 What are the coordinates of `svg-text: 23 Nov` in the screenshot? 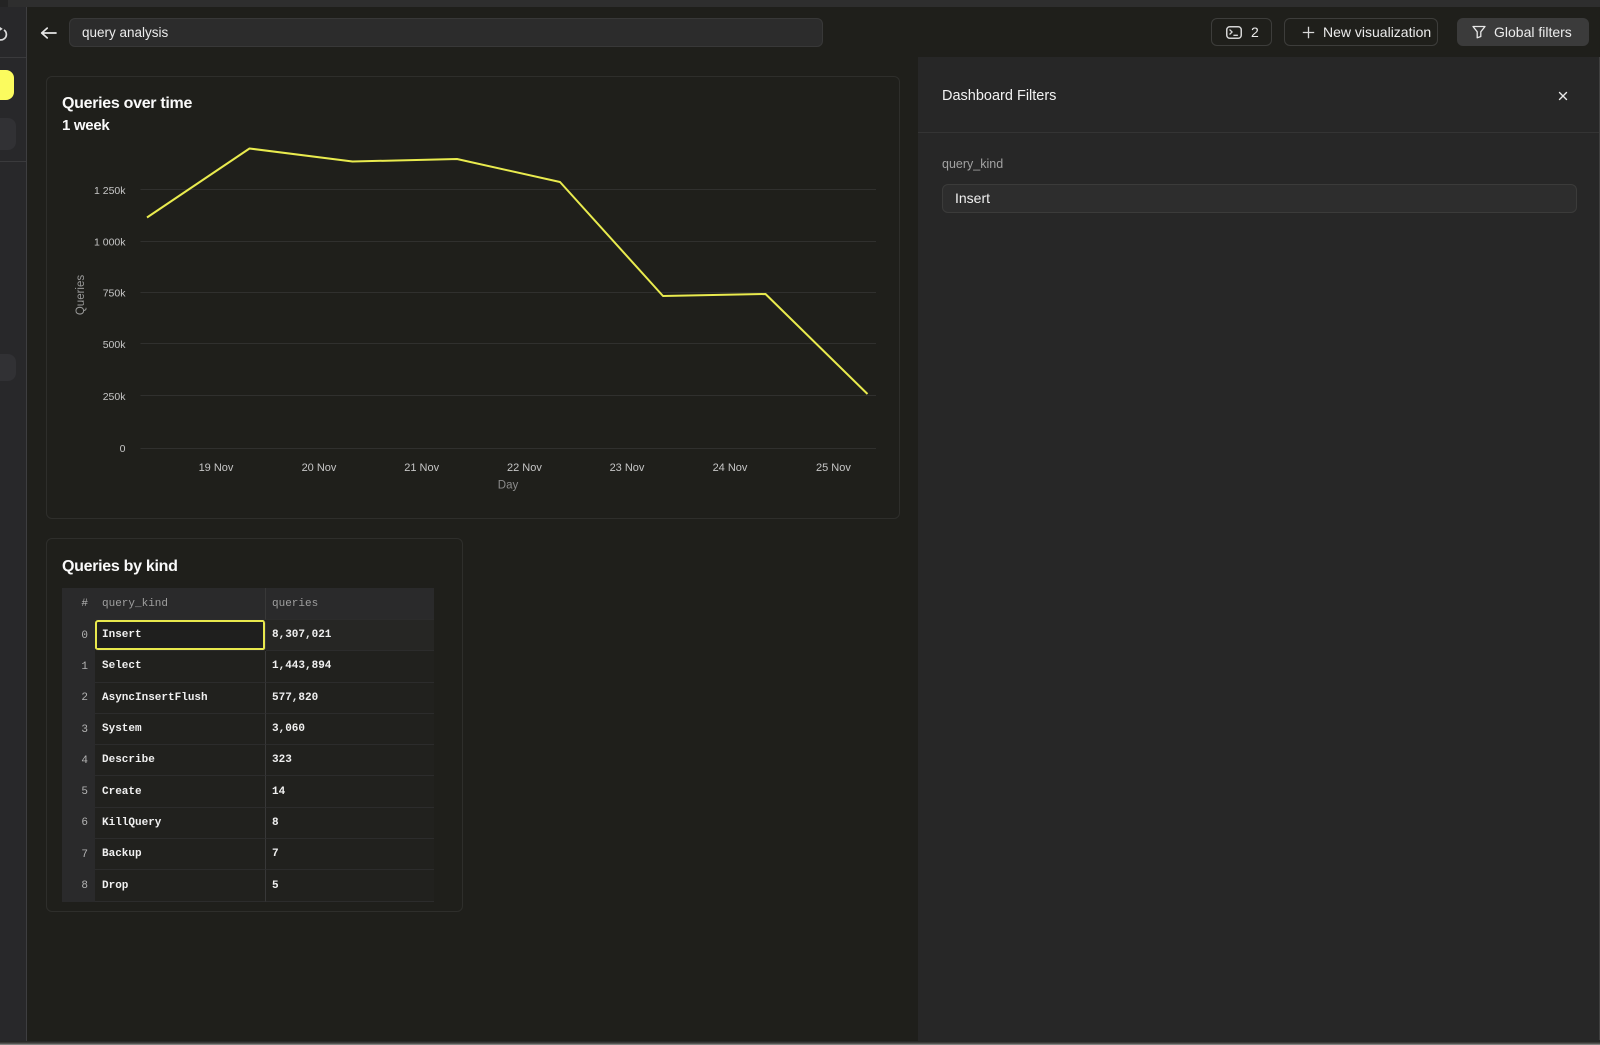 It's located at (627, 468).